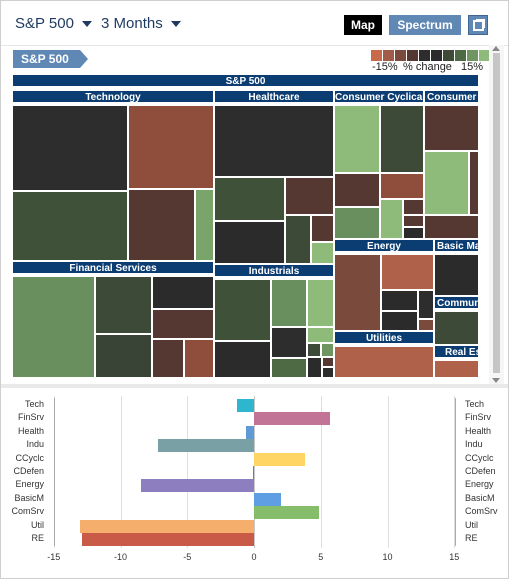 Image resolution: width=509 pixels, height=579 pixels. Describe the element at coordinates (113, 96) in the screenshot. I see `sector-header-technology: Technology` at that location.